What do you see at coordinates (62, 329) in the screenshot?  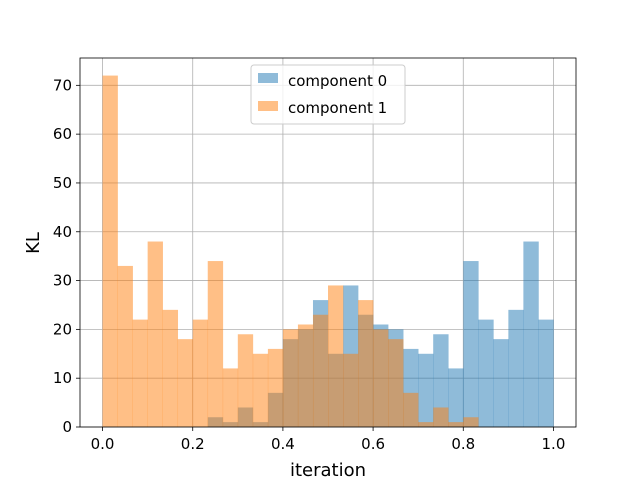 I see `y-tick-label: 20` at bounding box center [62, 329].